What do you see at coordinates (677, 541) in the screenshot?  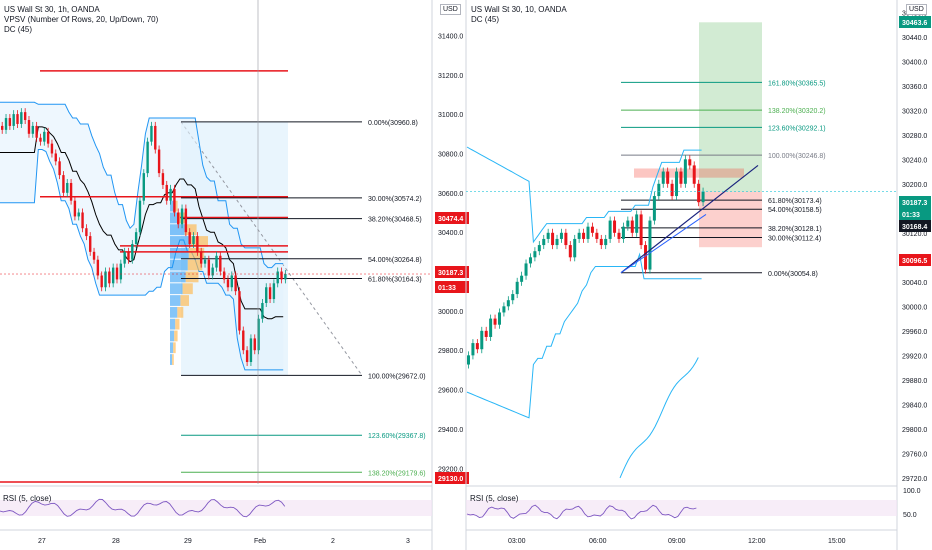 I see `right-time-tick: 09:00` at bounding box center [677, 541].